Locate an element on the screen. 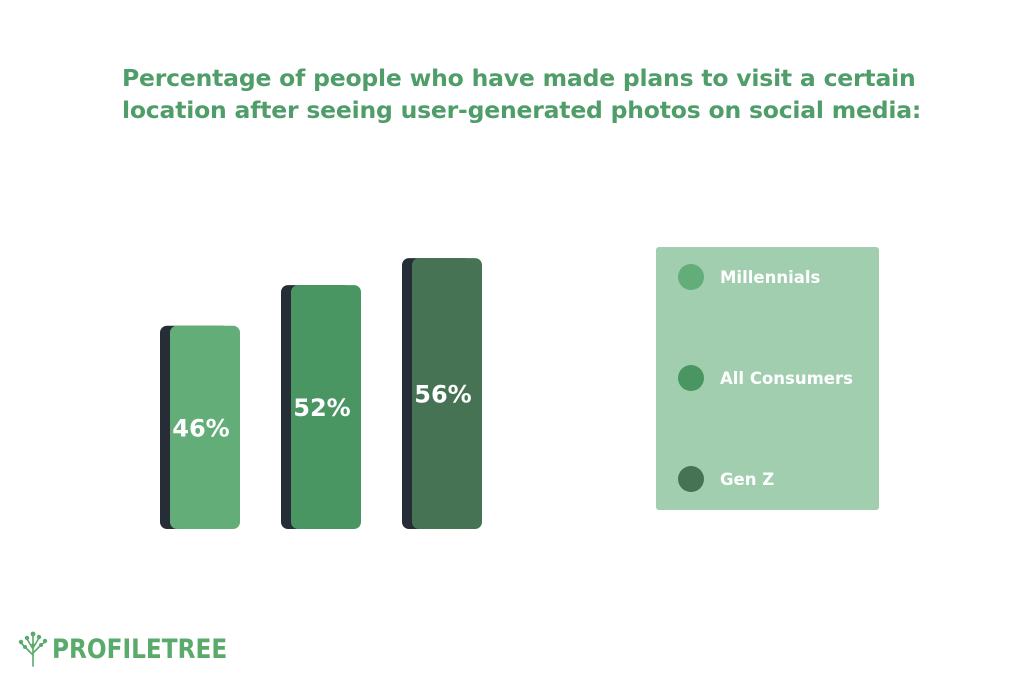 This screenshot has height=683, width=1024. legend: Millennials All Consumers Gen Z is located at coordinates (767, 378).